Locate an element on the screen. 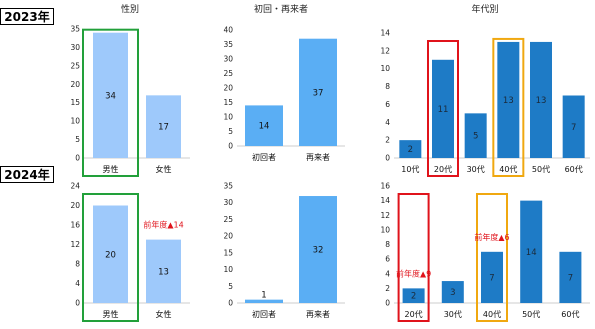 The height and width of the screenshot is (329, 595). y-tick-label: 4 is located at coordinates (77, 283).